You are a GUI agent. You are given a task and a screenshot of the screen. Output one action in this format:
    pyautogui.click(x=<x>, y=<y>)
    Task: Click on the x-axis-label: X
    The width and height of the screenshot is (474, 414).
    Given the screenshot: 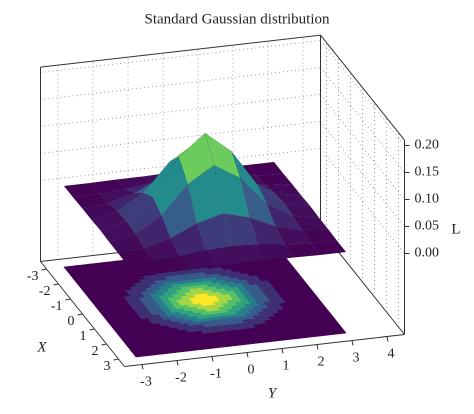 What is the action you would take?
    pyautogui.click(x=41, y=347)
    